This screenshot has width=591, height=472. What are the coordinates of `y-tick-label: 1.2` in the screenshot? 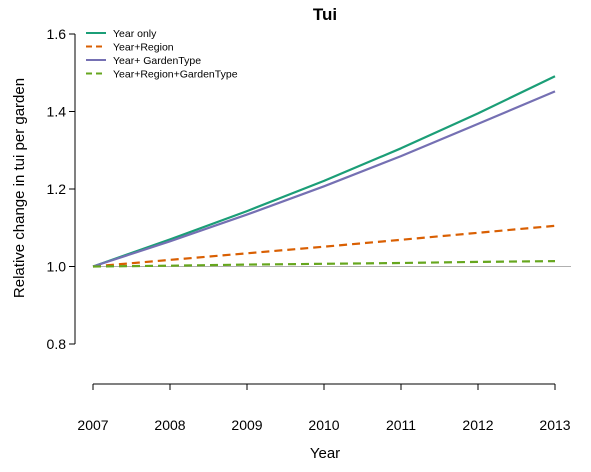 It's located at (57, 189).